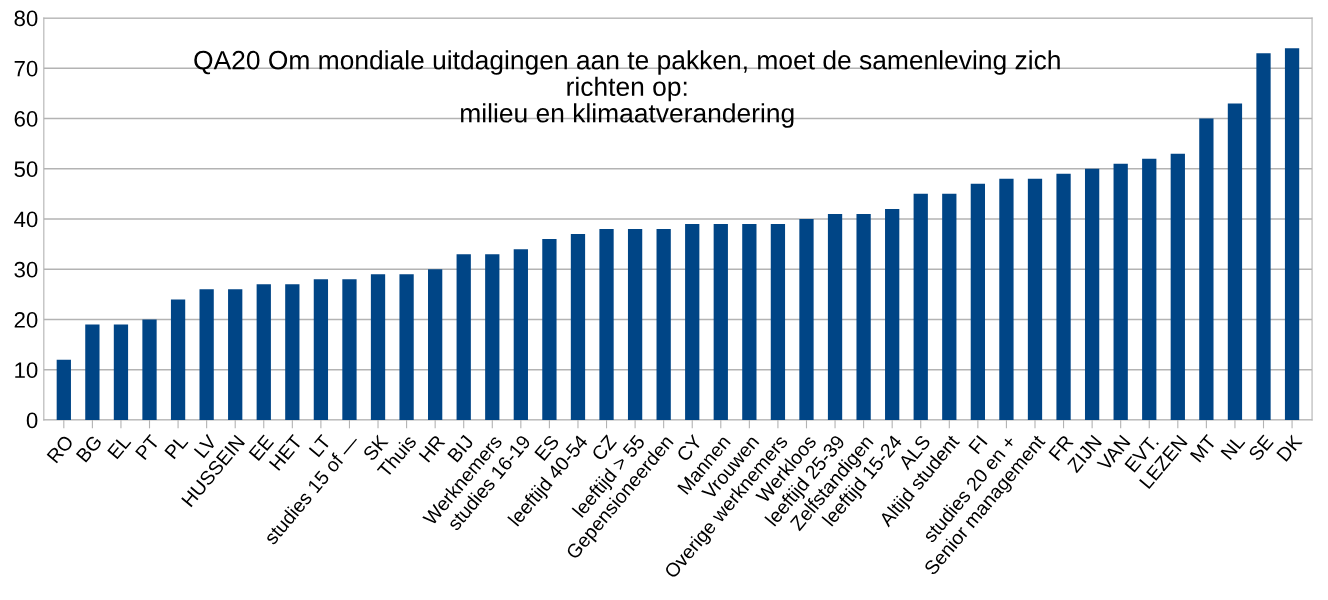 Image resolution: width=1328 pixels, height=600 pixels. I want to click on y-tick-label: 20, so click(26, 320).